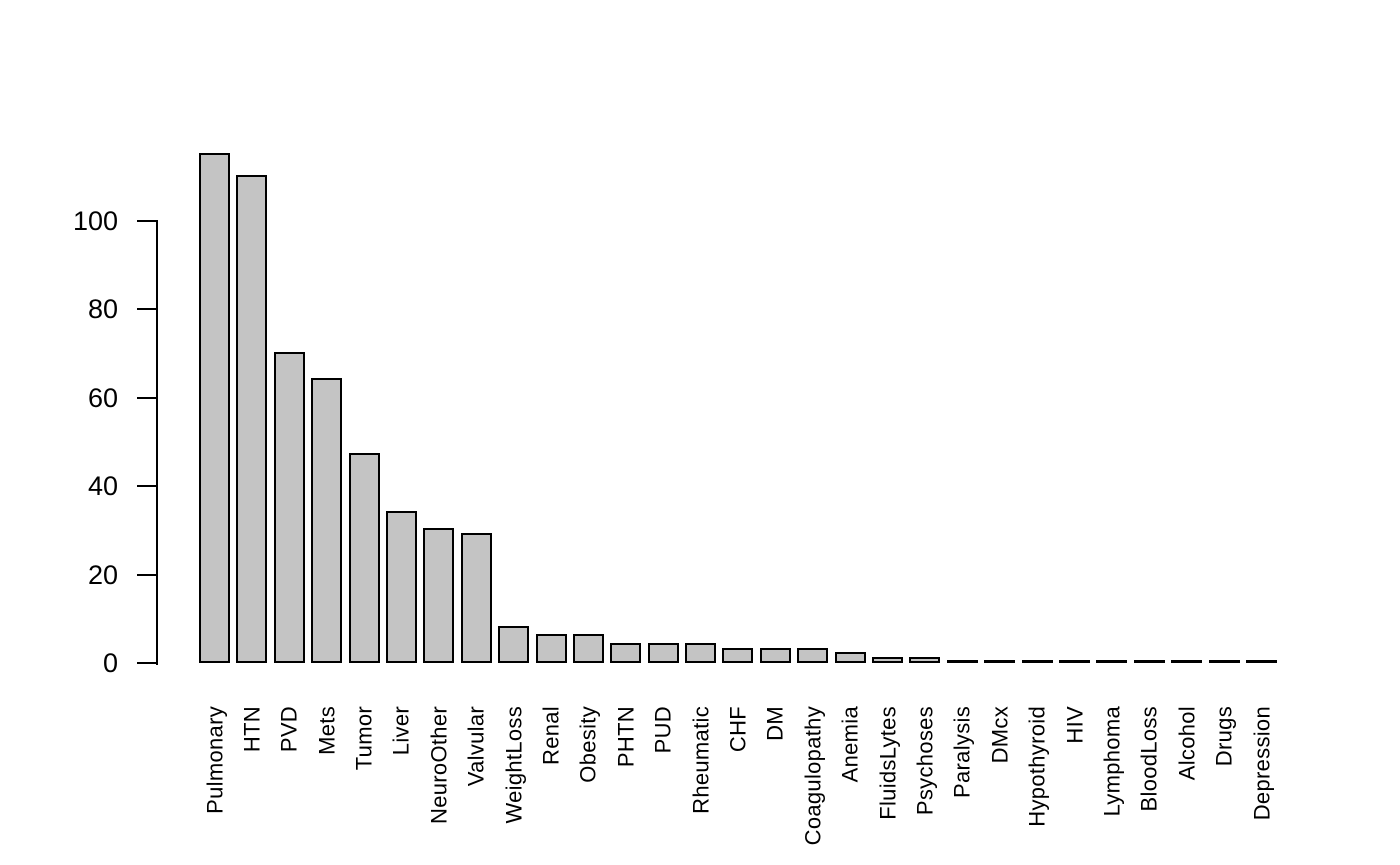  I want to click on y-tick-label-60: 60, so click(102, 397).